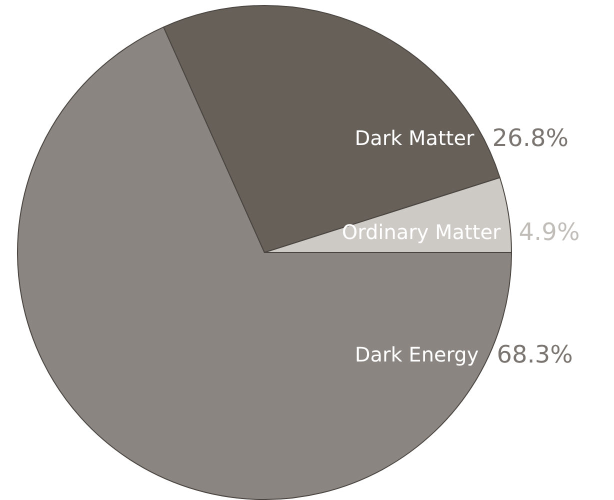 The height and width of the screenshot is (500, 614). Describe the element at coordinates (534, 354) in the screenshot. I see `data-label: 68.3%` at that location.